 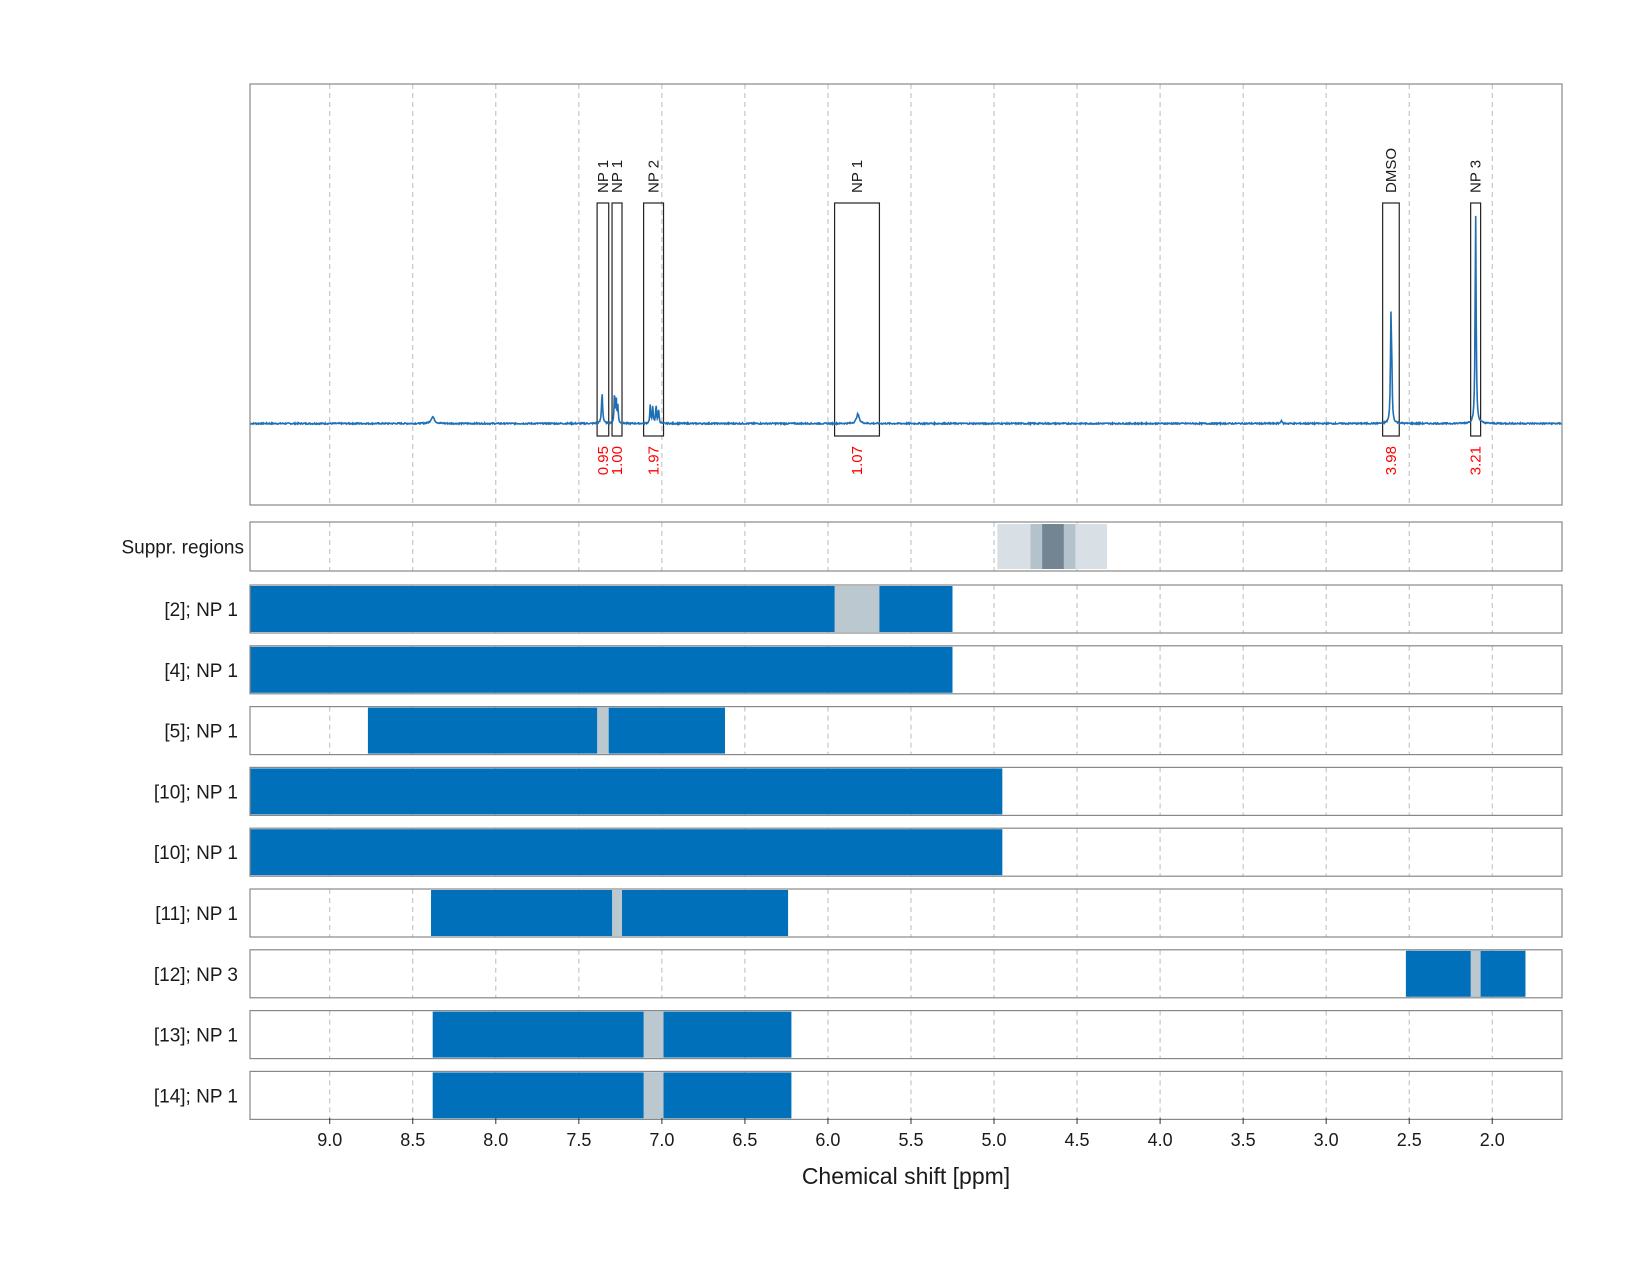 I want to click on region-row: [13]; NP 1, so click(x=858, y=1034).